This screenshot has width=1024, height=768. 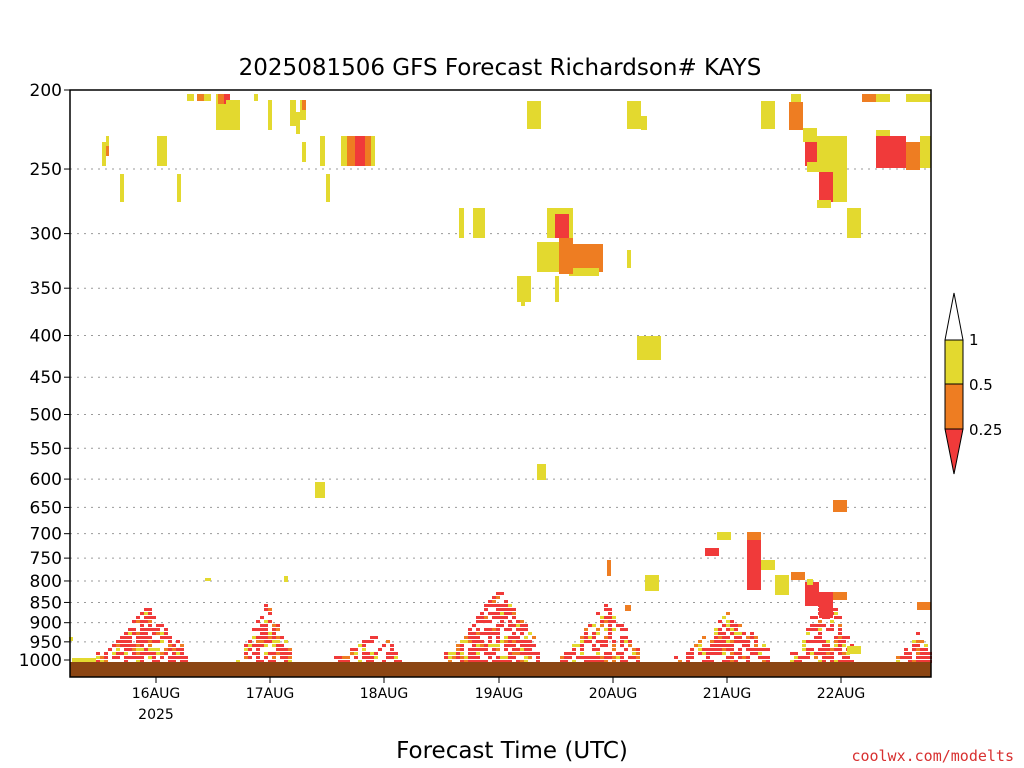 What do you see at coordinates (500, 68) in the screenshot?
I see `chart-title: 2025081506 GFS Forecast Richardson# KAYS` at bounding box center [500, 68].